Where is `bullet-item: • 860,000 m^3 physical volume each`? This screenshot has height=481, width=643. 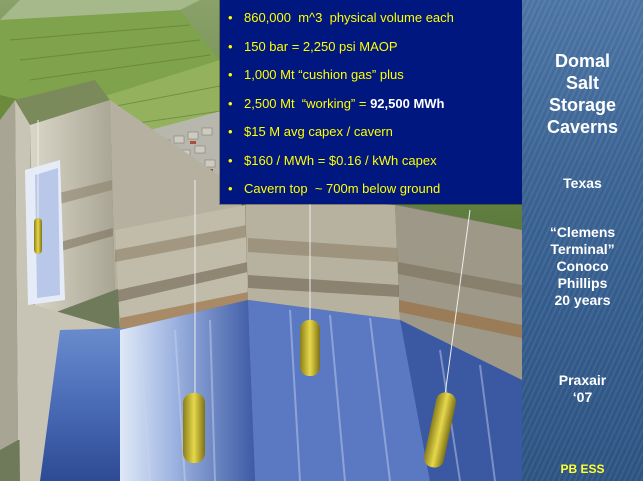 bullet-item: • 860,000 m^3 physical volume each is located at coordinates (375, 18).